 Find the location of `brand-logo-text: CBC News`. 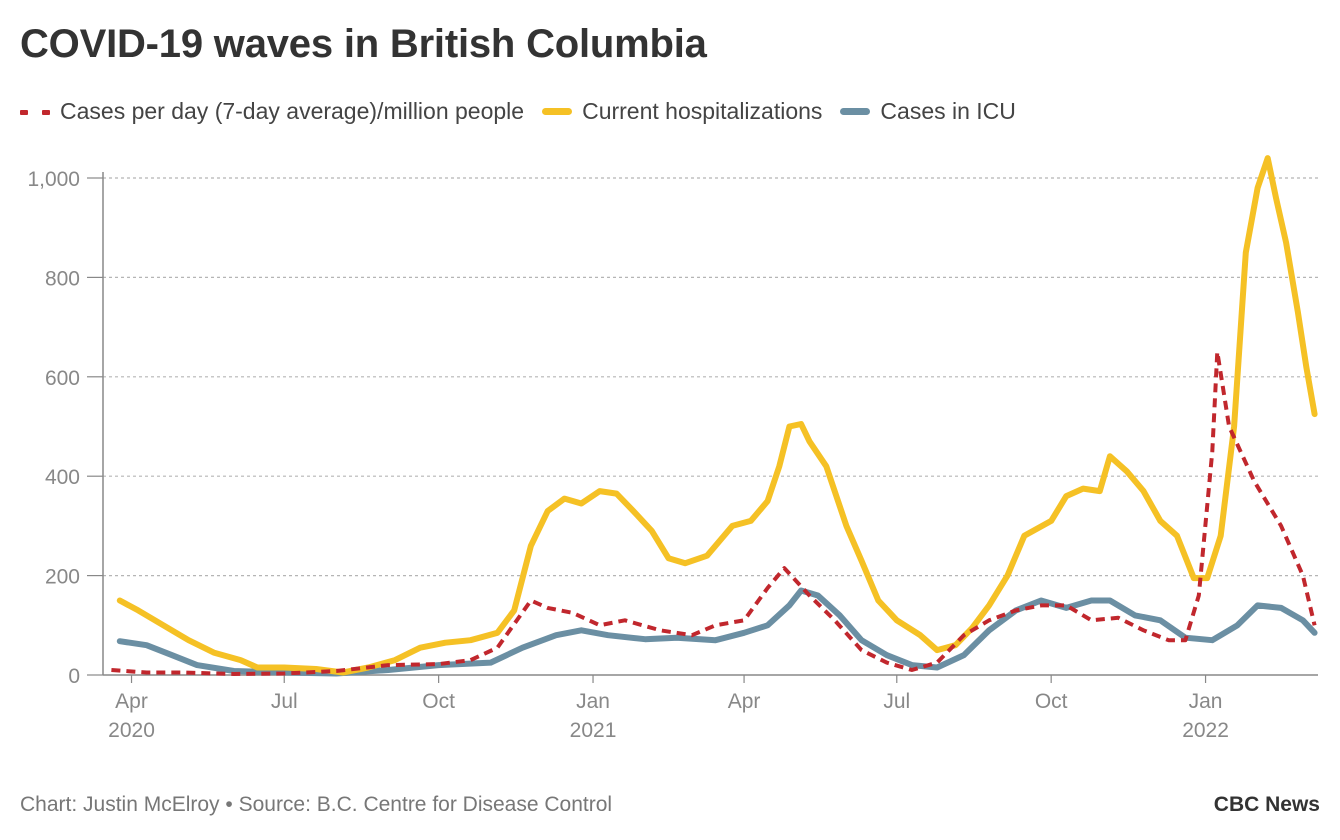

brand-logo-text: CBC News is located at coordinates (1266, 804).